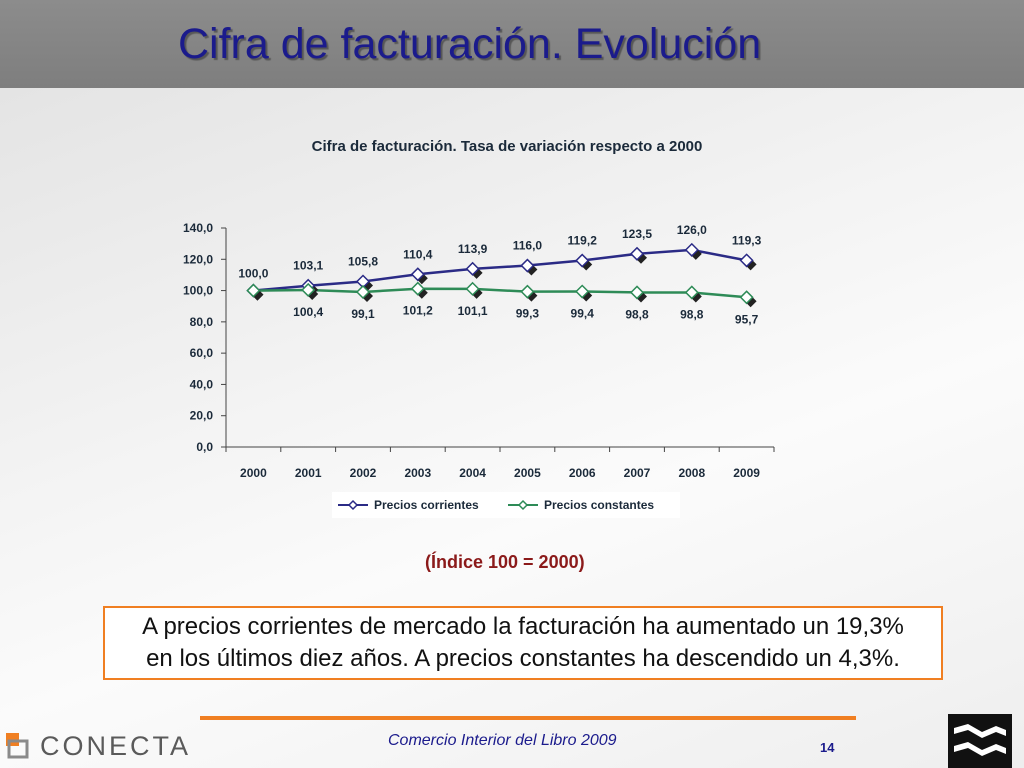 The height and width of the screenshot is (768, 1024). I want to click on data-label-constantes: 99,3, so click(528, 314).